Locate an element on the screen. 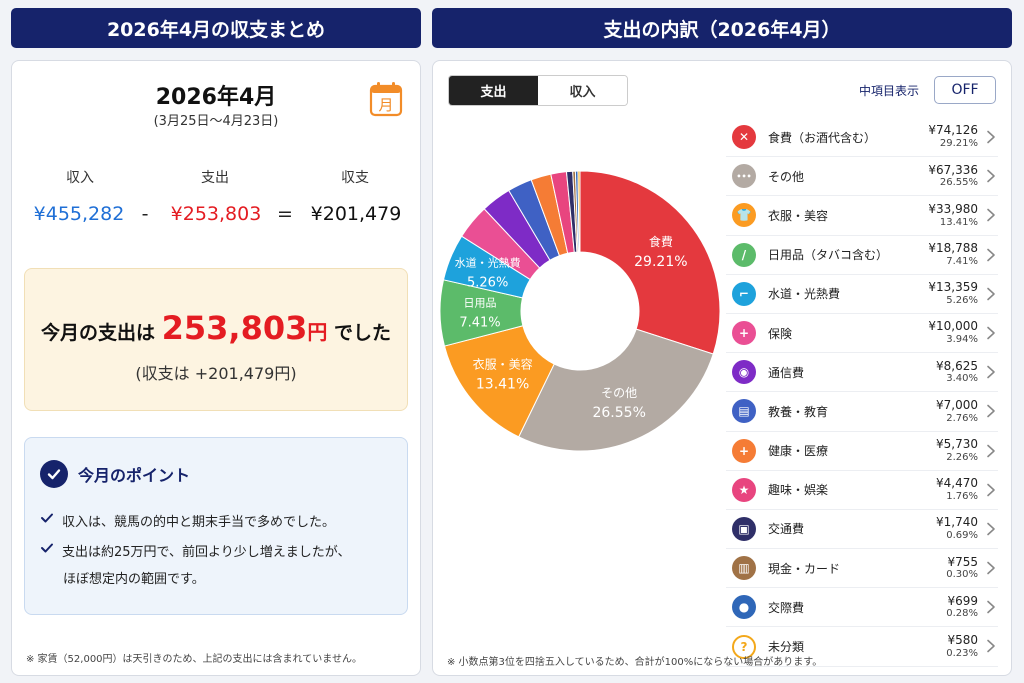 This screenshot has width=1024, height=683. balance-label: 収支 is located at coordinates (355, 178).